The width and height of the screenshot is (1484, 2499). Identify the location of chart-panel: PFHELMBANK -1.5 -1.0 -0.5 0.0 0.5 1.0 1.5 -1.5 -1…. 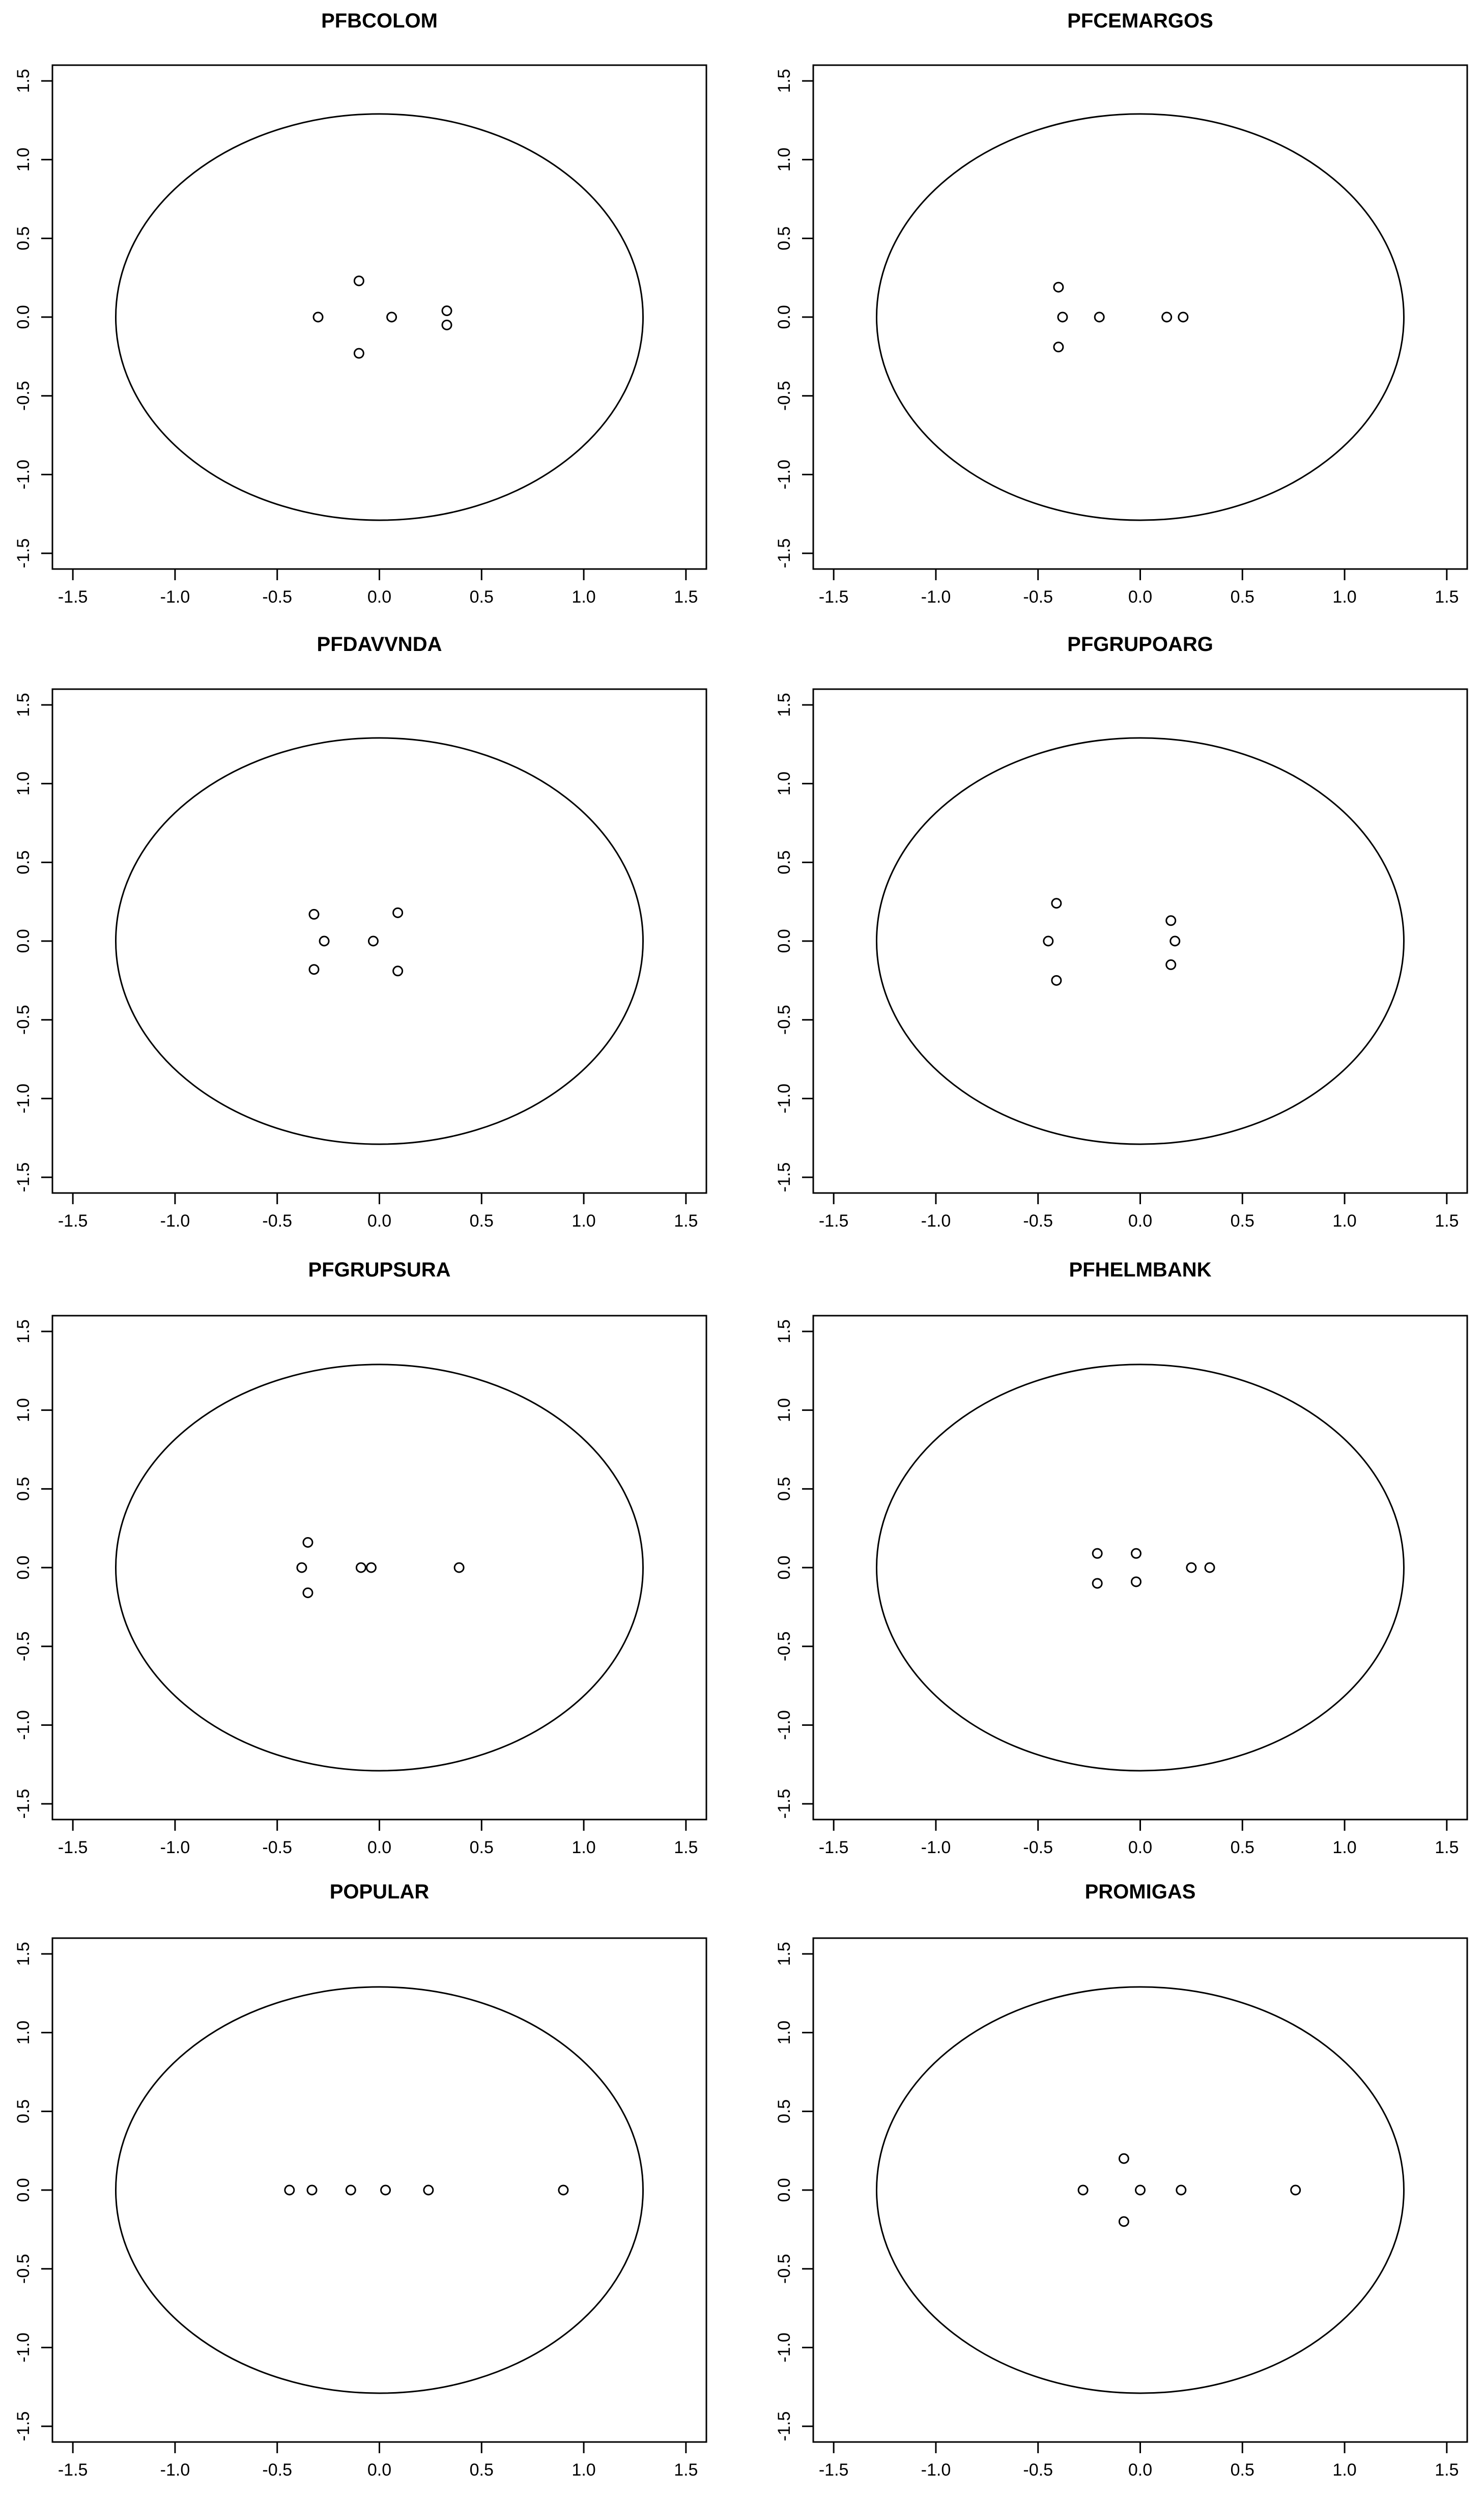
(1122, 1558).